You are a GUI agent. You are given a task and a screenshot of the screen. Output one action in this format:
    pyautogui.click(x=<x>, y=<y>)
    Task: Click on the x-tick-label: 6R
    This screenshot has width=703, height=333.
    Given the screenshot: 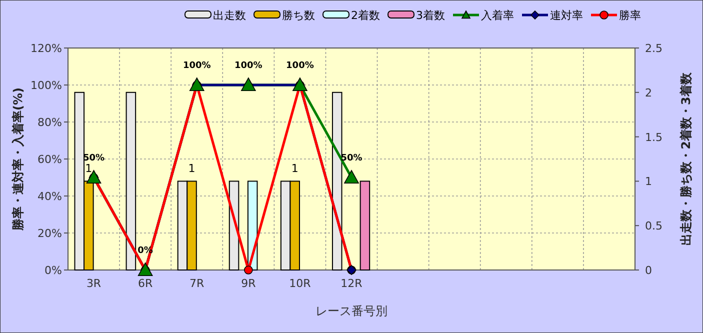 What is the action you would take?
    pyautogui.click(x=145, y=283)
    